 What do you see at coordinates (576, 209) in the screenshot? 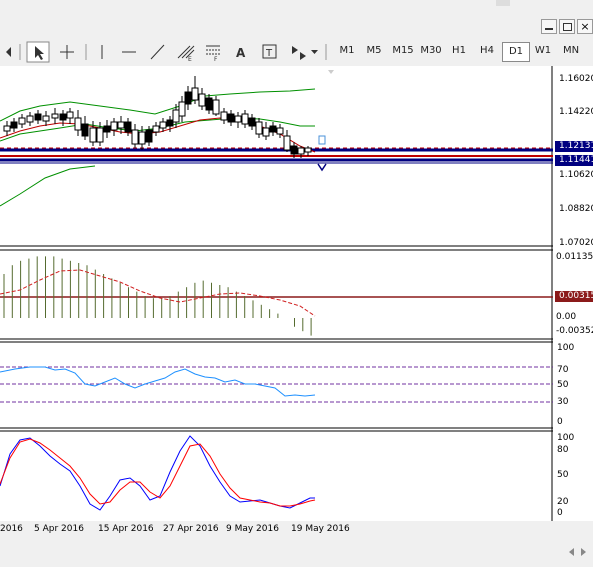
I see `price-tick-label: 1.08820` at bounding box center [576, 209].